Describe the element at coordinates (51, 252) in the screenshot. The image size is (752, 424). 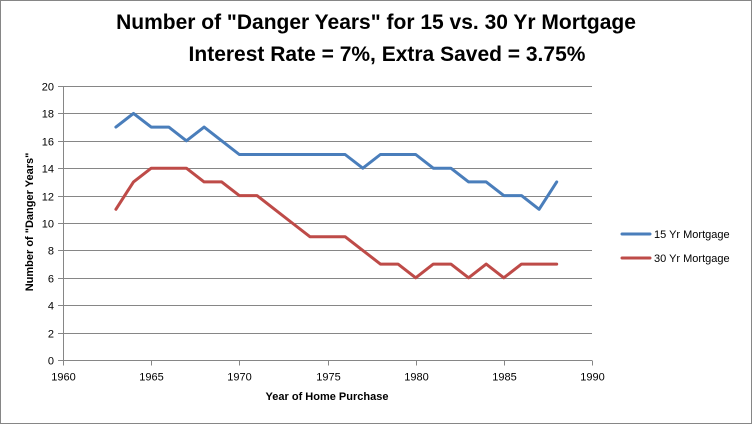
I see `y-tick-label: 8` at that location.